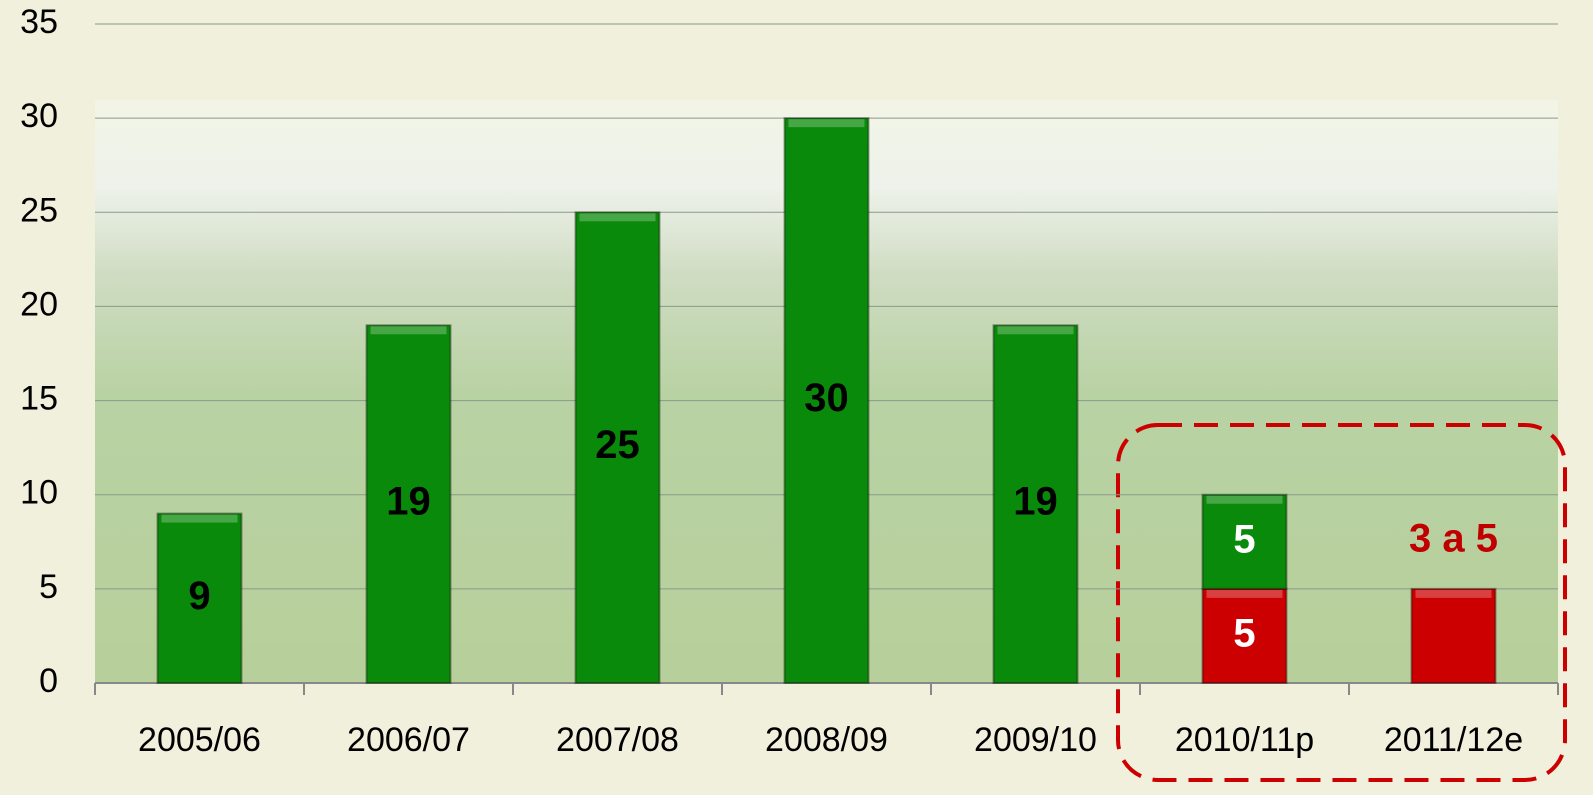 This screenshot has height=795, width=1593. Describe the element at coordinates (48, 681) in the screenshot. I see `y-tick-label: 0` at that location.